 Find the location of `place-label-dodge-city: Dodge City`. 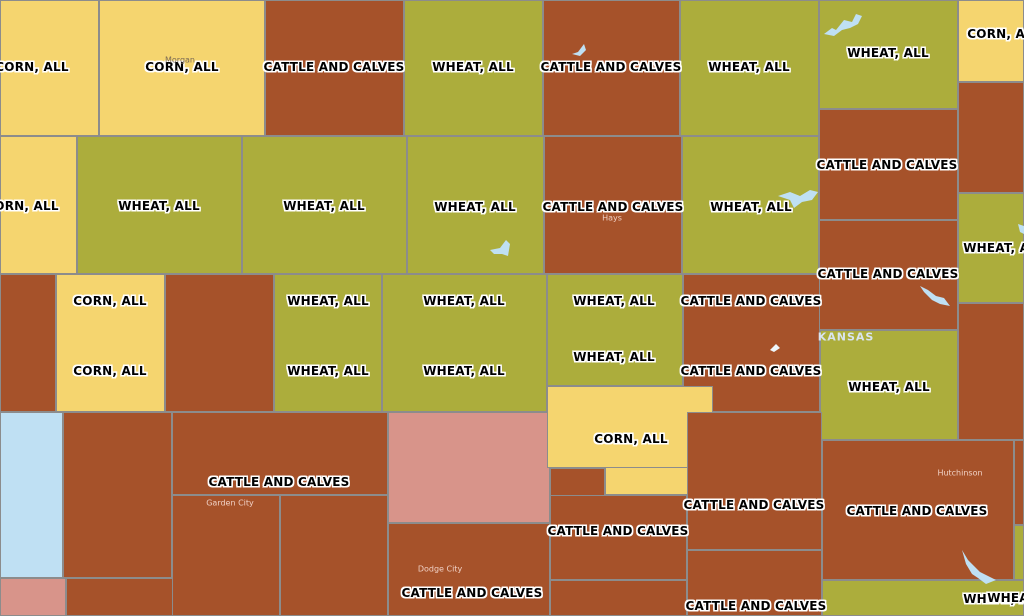

place-label-dodge-city: Dodge City is located at coordinates (440, 569).